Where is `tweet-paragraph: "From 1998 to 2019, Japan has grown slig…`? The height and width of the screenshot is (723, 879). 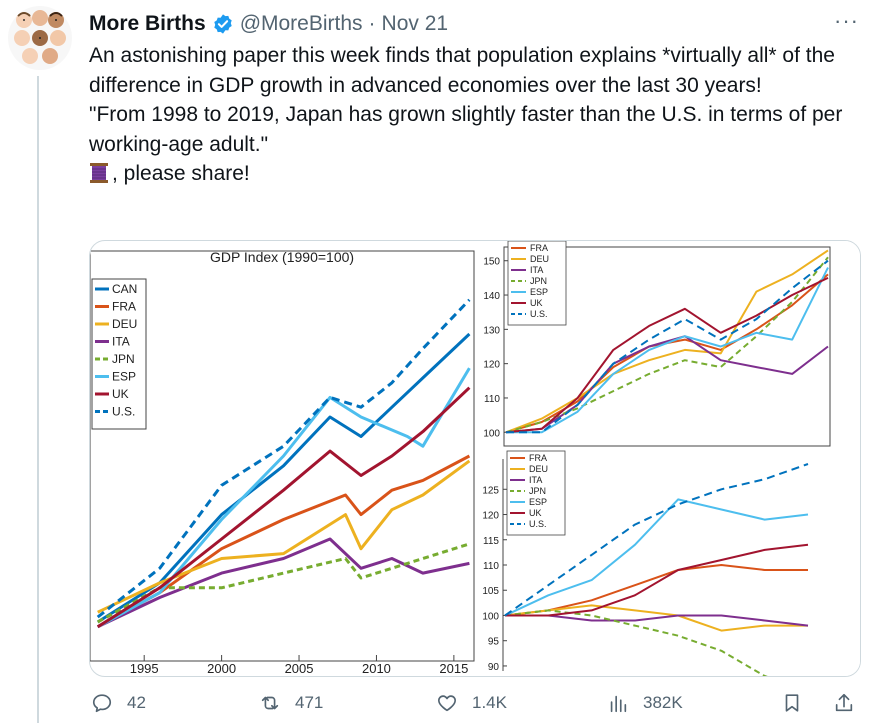 tweet-paragraph: "From 1998 to 2019, Japan has grown slig… is located at coordinates (466, 129).